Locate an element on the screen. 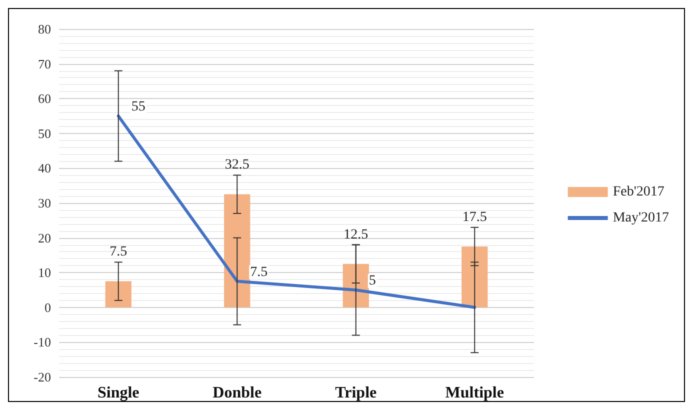 The height and width of the screenshot is (408, 691). x-tick-label: Single is located at coordinates (118, 393).